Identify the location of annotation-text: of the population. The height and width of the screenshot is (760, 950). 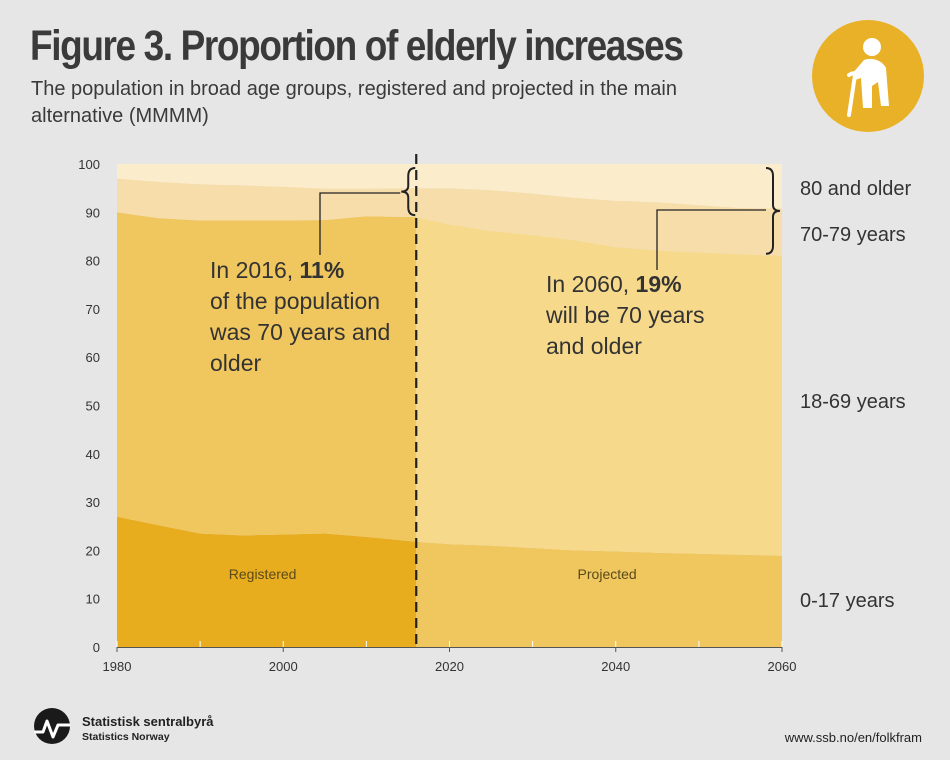
(295, 301).